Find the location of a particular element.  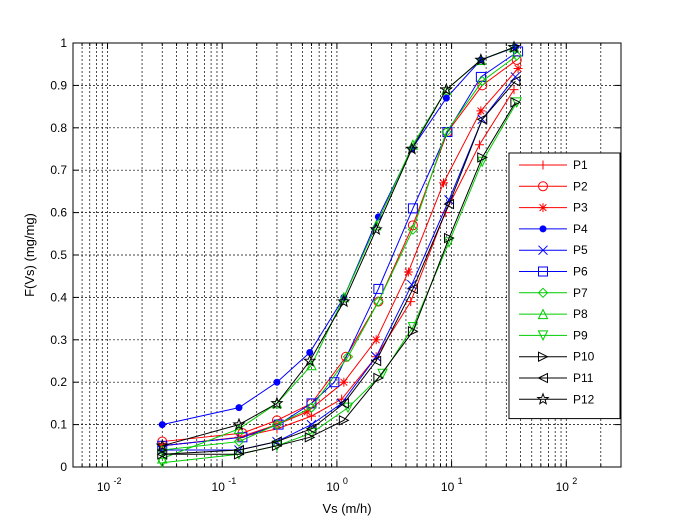

legend: P1 P2 P3 P4 P5 P6 P7 P8 P9 P10 P11 P12 is located at coordinates (564, 286).